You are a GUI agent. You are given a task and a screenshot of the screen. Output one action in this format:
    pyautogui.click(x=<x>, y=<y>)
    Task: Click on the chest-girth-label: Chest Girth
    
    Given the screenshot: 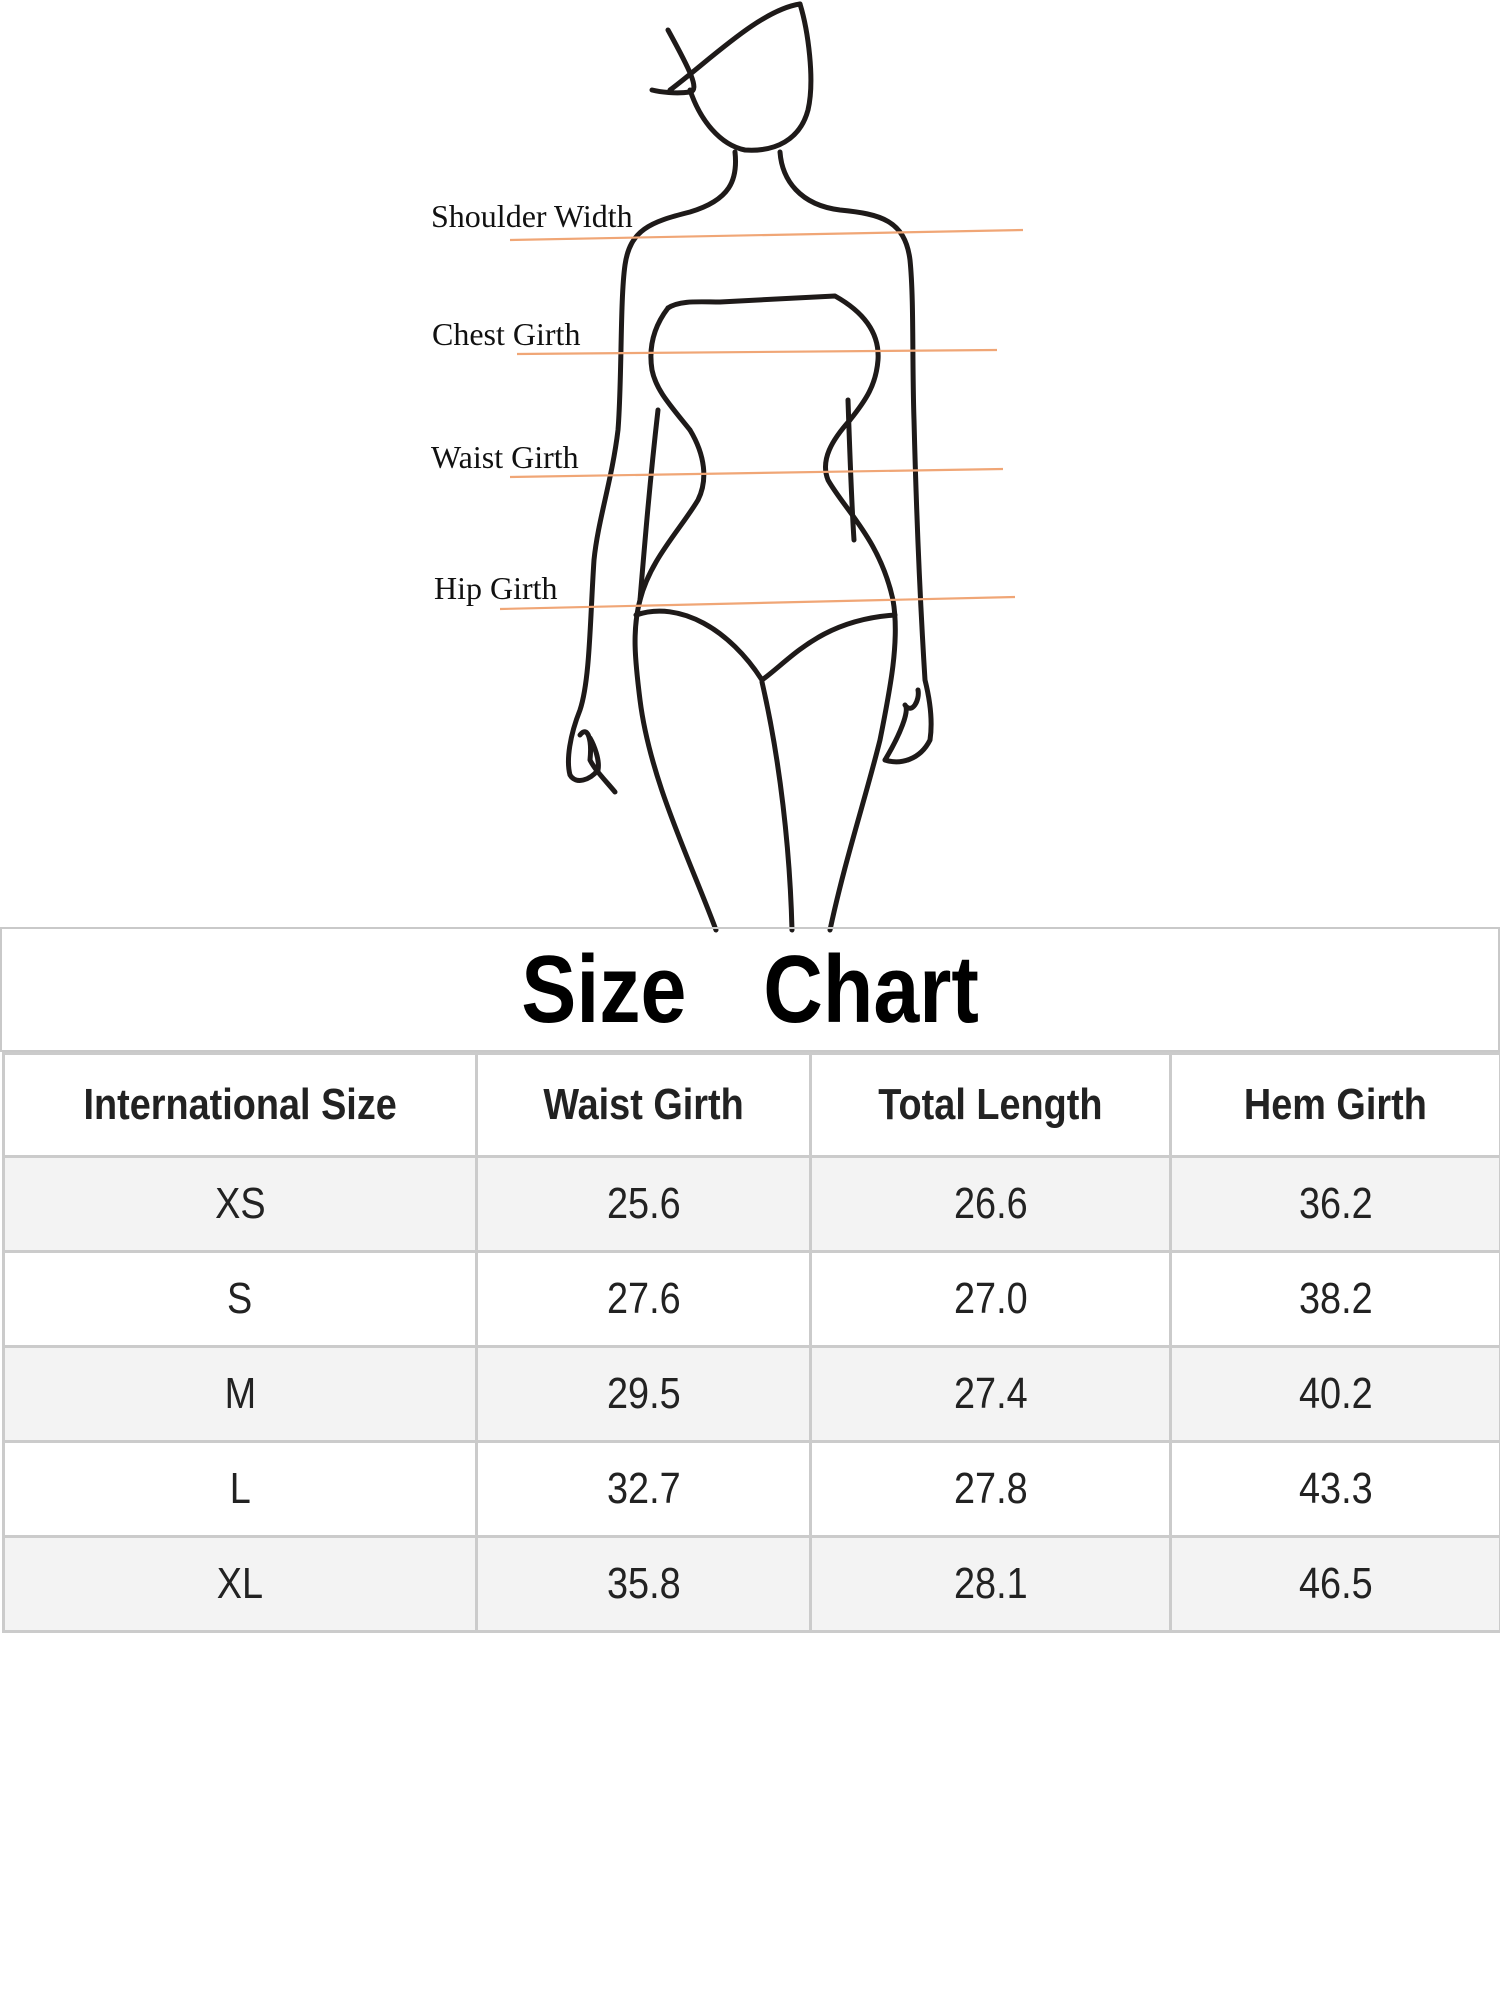 What is the action you would take?
    pyautogui.click(x=506, y=334)
    